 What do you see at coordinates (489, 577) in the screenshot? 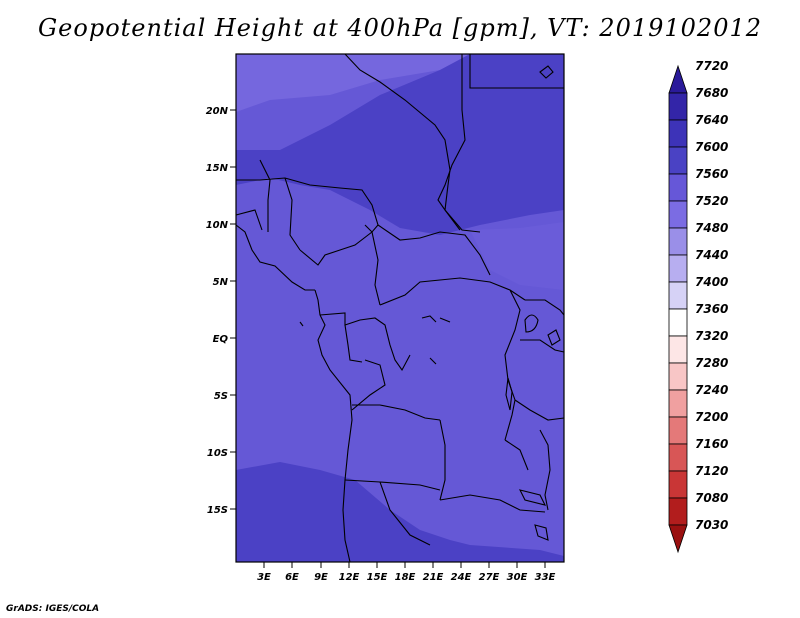
I see `lon-label: 27E` at bounding box center [489, 577].